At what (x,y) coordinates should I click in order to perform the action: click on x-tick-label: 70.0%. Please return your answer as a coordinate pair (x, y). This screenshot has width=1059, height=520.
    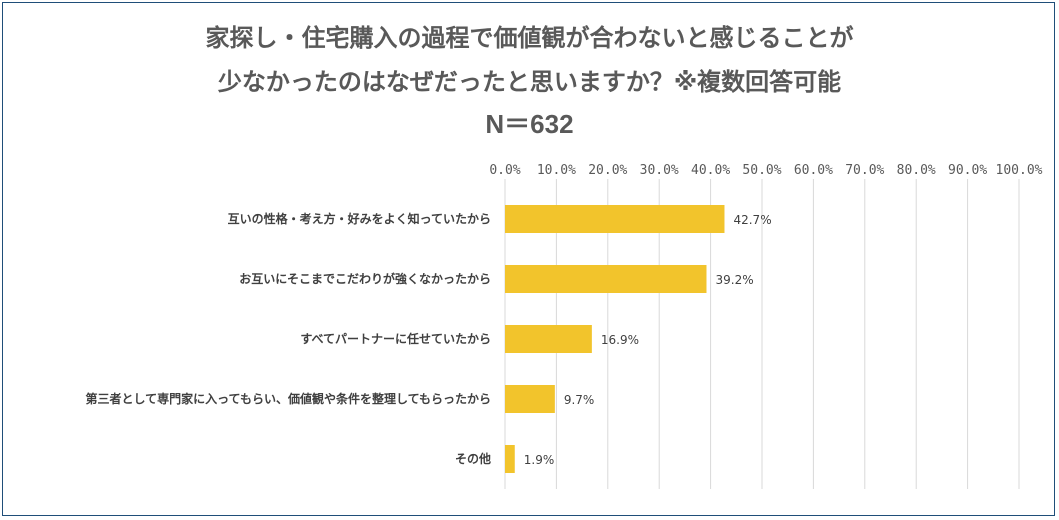
    Looking at the image, I should click on (864, 170).